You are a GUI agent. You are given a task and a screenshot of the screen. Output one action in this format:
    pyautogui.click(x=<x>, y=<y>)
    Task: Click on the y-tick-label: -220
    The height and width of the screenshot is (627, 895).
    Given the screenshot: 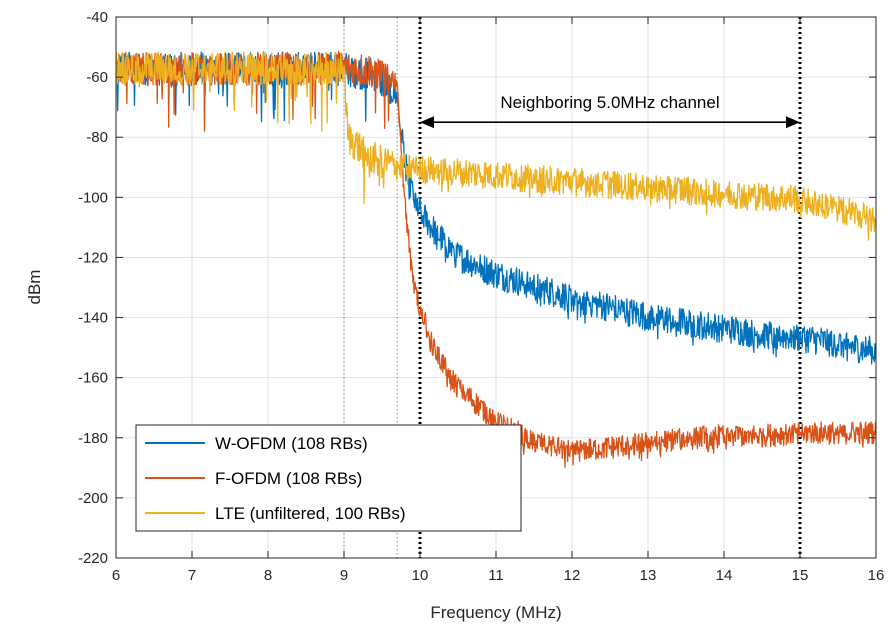 What is the action you would take?
    pyautogui.click(x=93, y=558)
    